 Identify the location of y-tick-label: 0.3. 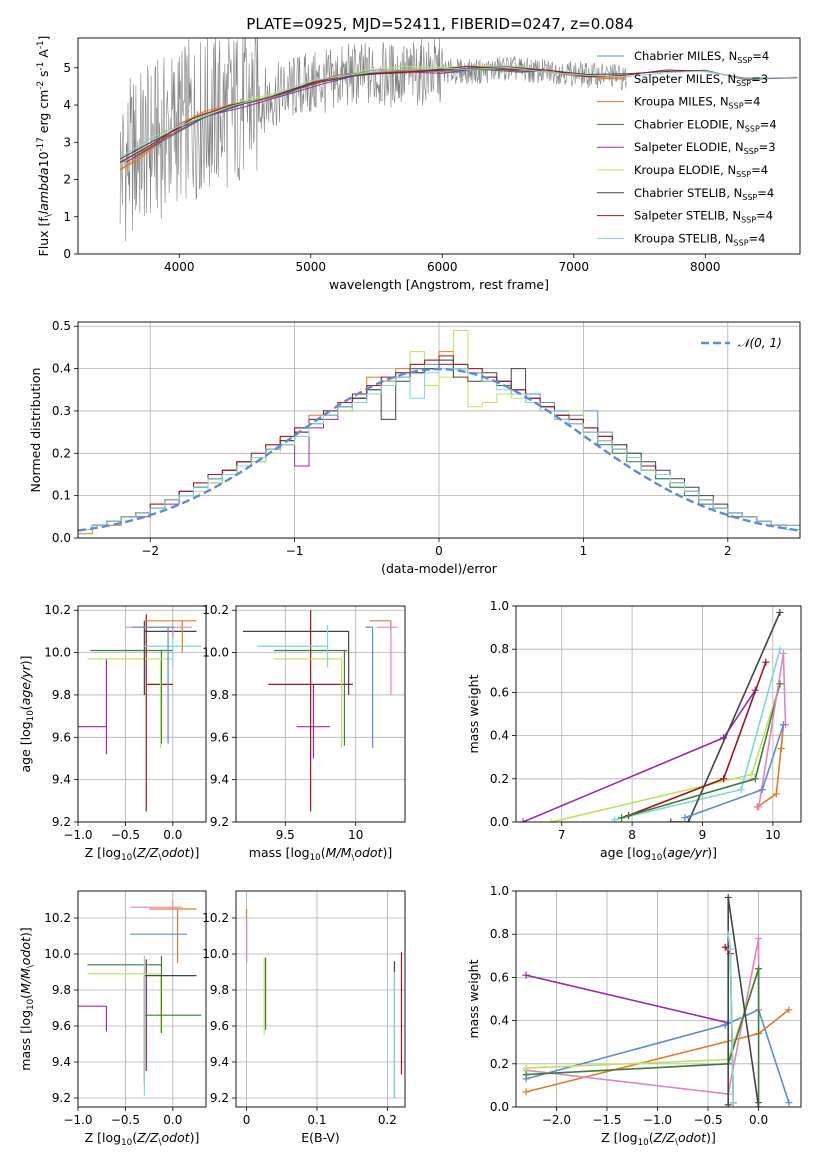
(61, 411).